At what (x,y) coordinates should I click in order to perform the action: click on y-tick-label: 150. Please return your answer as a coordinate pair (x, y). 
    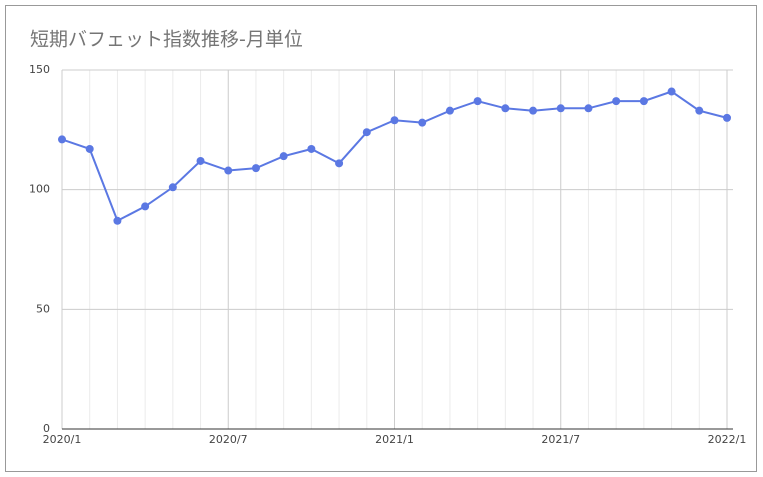
    Looking at the image, I should click on (39, 69).